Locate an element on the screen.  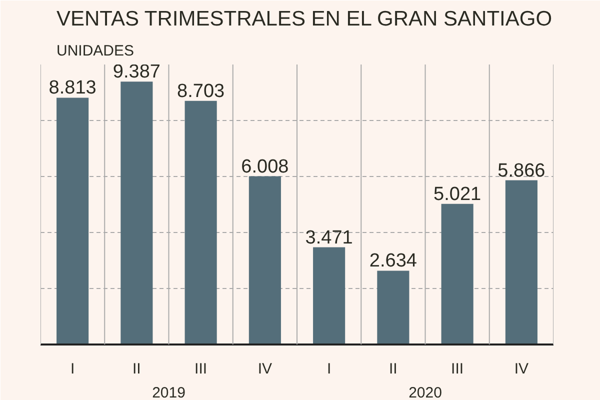
text: 2020 is located at coordinates (425, 392).